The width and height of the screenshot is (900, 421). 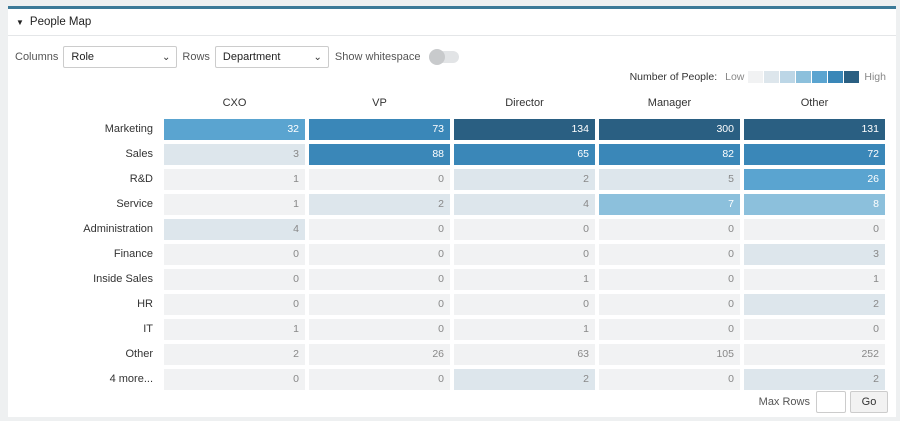 I want to click on legend-title: Number of People:, so click(x=673, y=77).